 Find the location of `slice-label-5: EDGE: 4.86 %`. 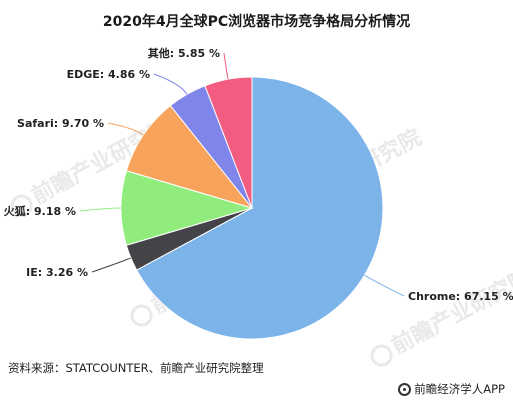

slice-label-5: EDGE: 4.86 % is located at coordinates (108, 74).